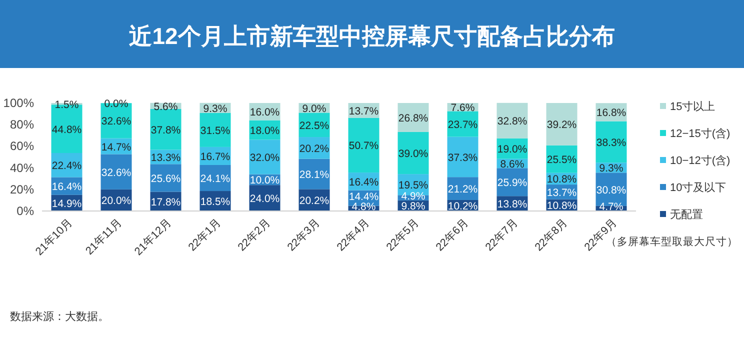  What do you see at coordinates (363, 197) in the screenshot?
I see `data-label: 14.4%` at bounding box center [363, 197].